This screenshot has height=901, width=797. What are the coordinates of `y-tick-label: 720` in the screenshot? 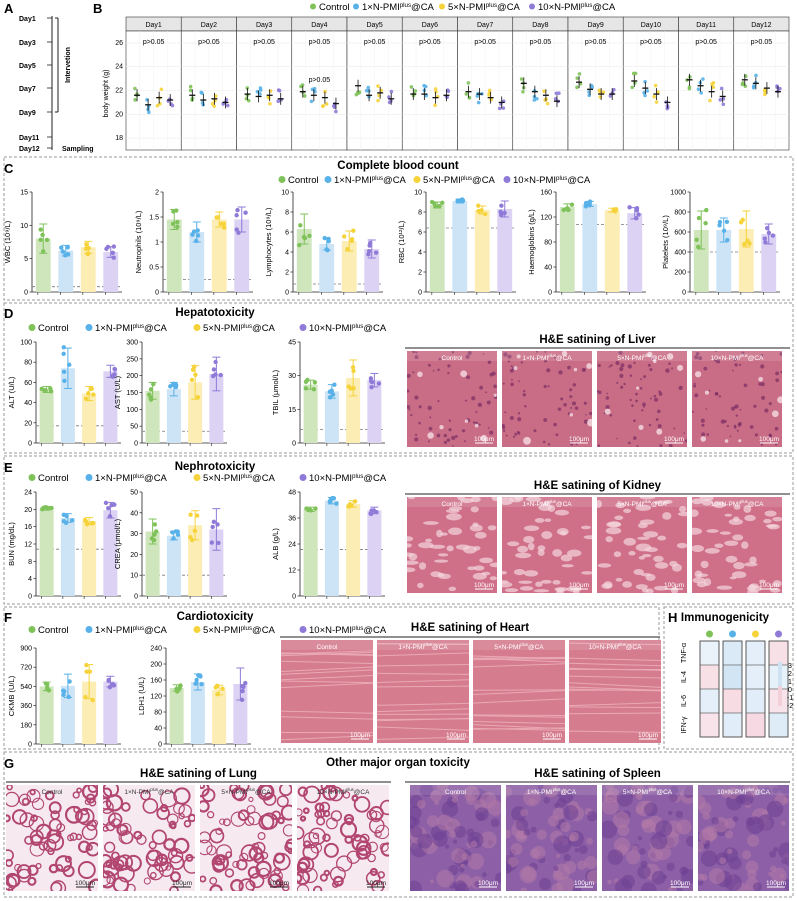 It's located at (26, 668).